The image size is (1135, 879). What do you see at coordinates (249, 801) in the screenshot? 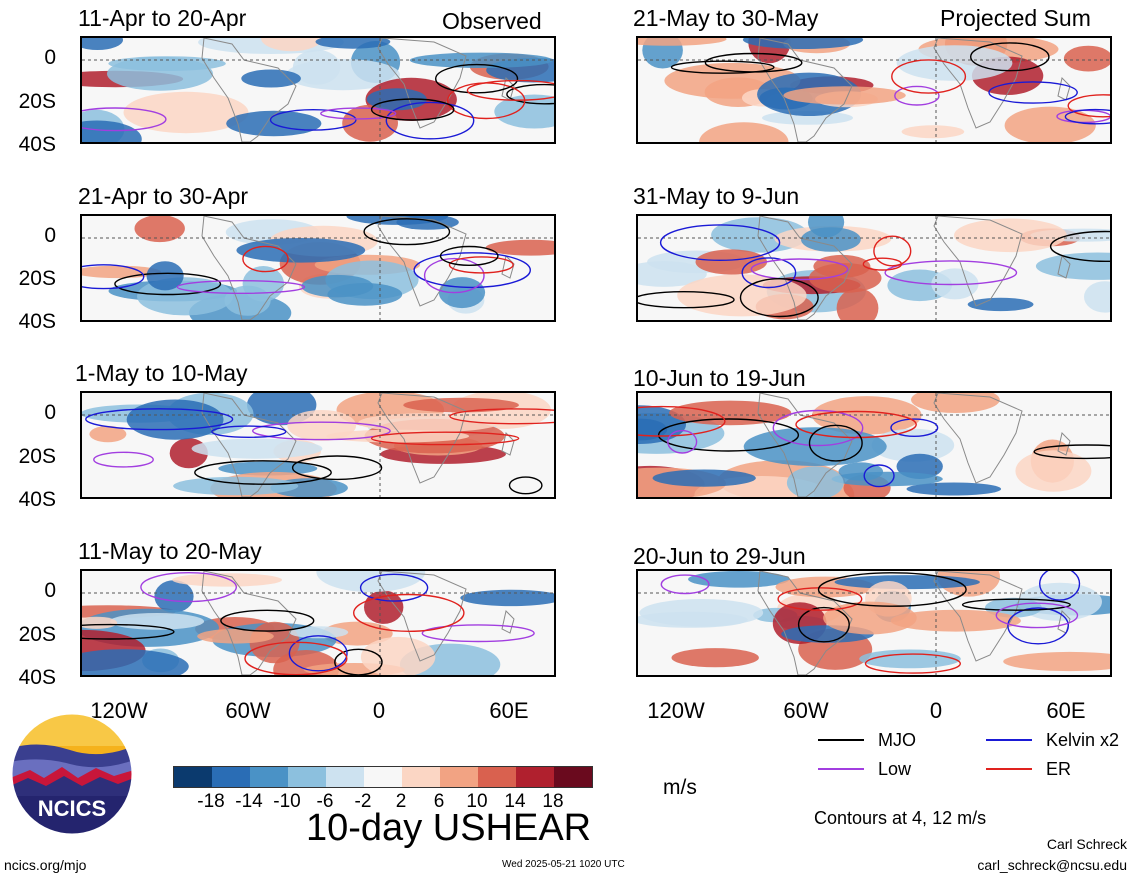
I see `colorbar-tick: -14` at bounding box center [249, 801].